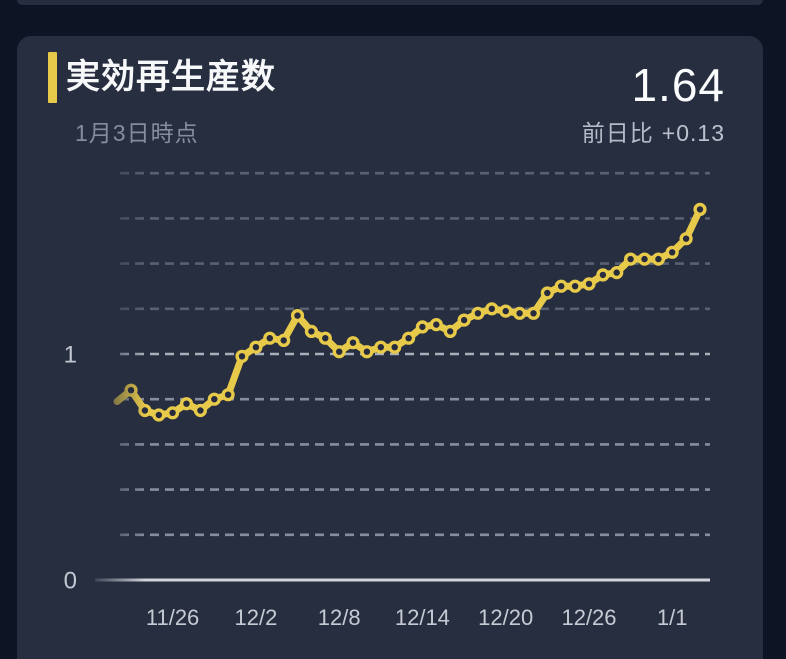  What do you see at coordinates (390, 2) in the screenshot?
I see `previous-card-bottom-edge` at bounding box center [390, 2].